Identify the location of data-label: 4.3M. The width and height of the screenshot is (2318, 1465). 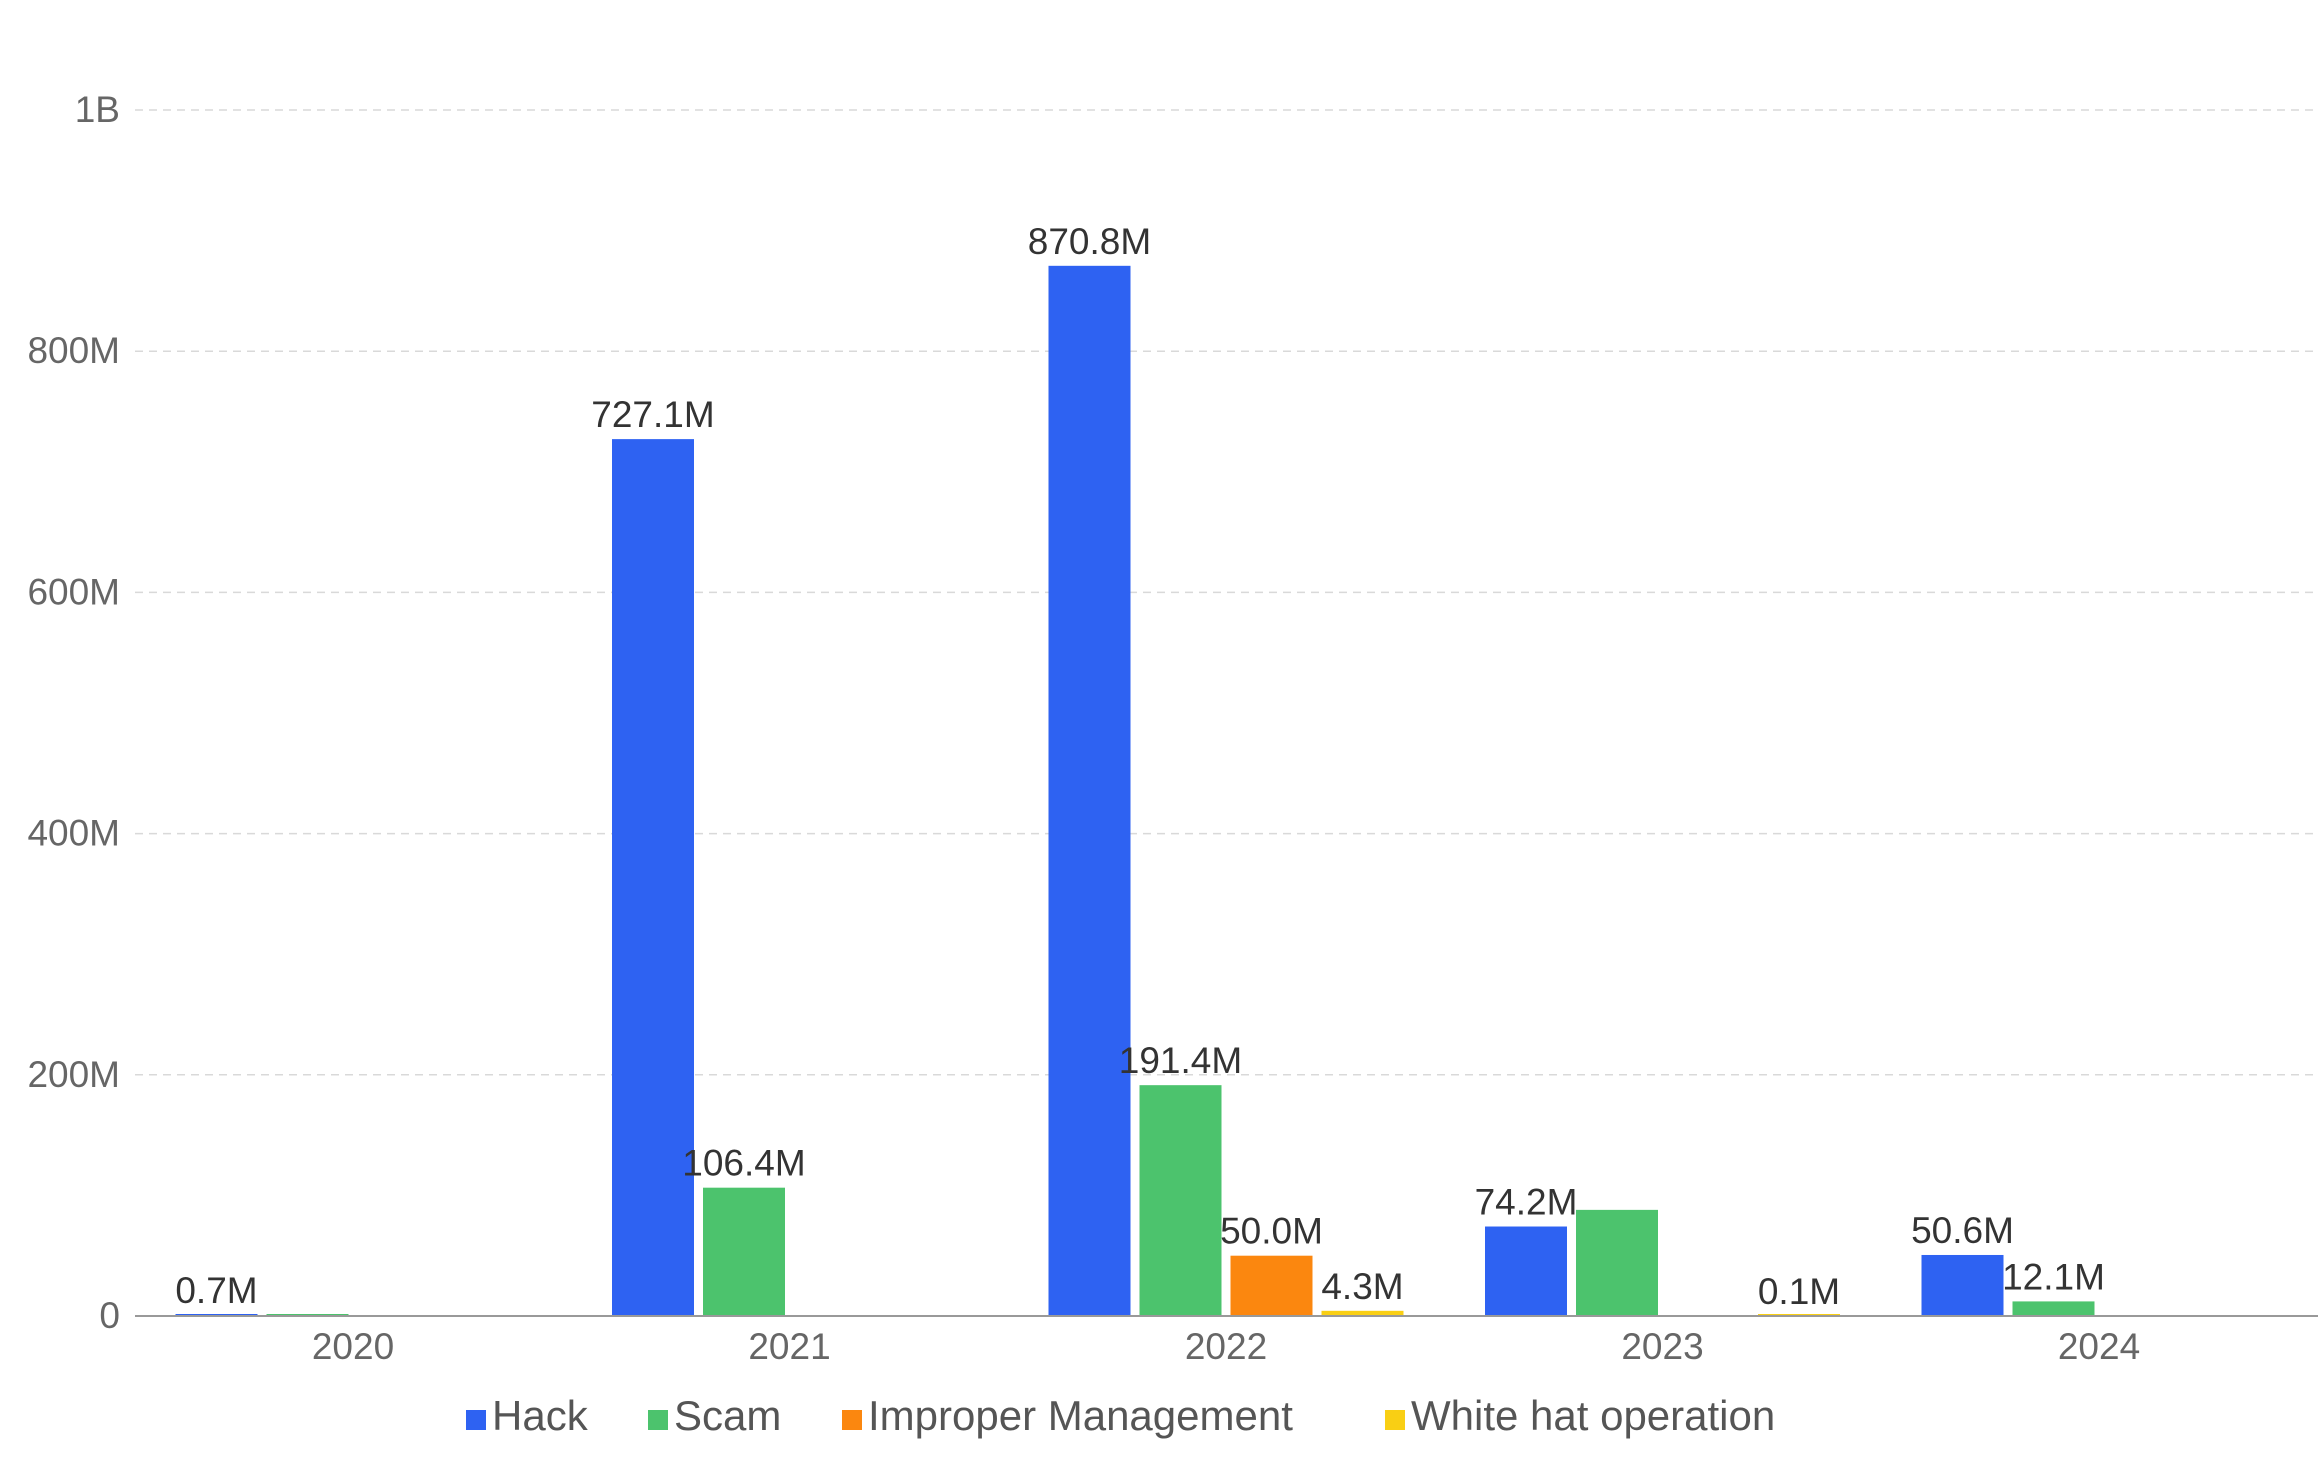
(1362, 1286).